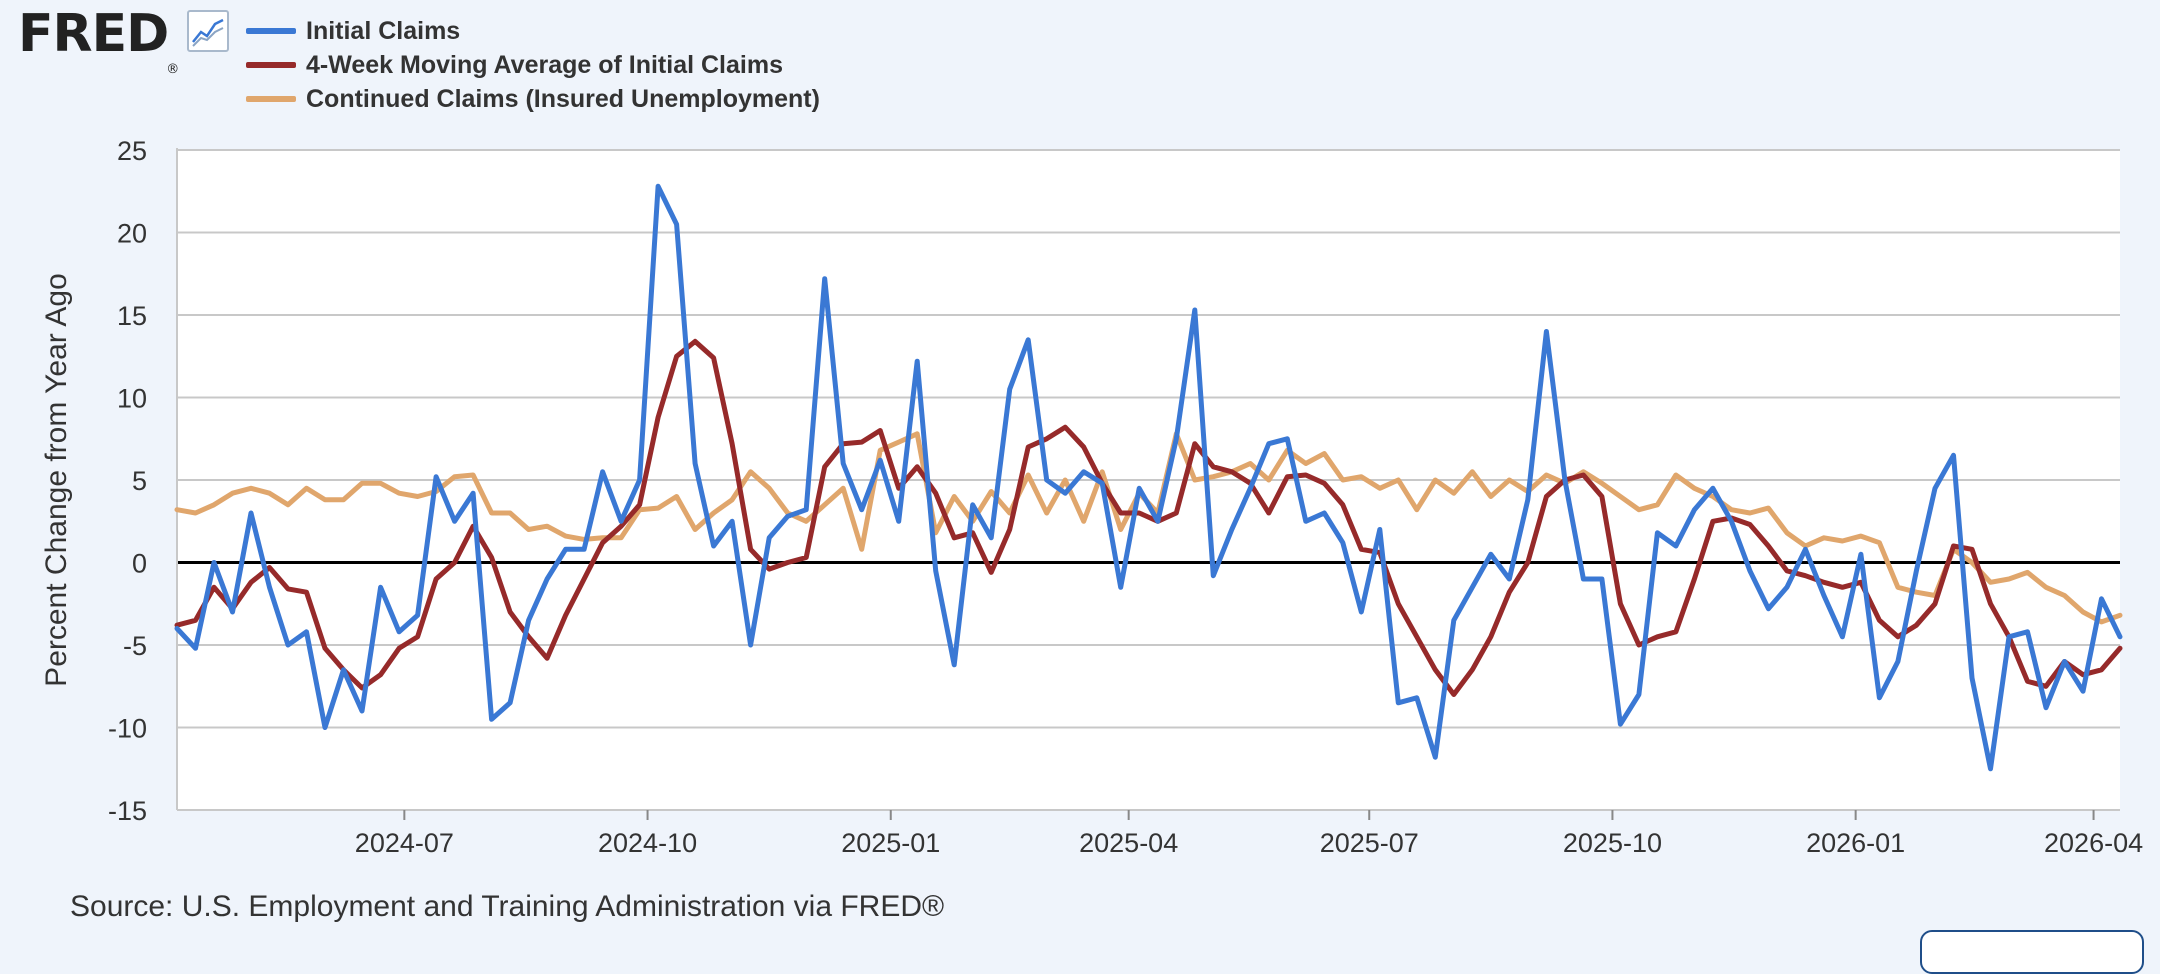  Describe the element at coordinates (127, 729) in the screenshot. I see `y-tick-label: -10` at that location.